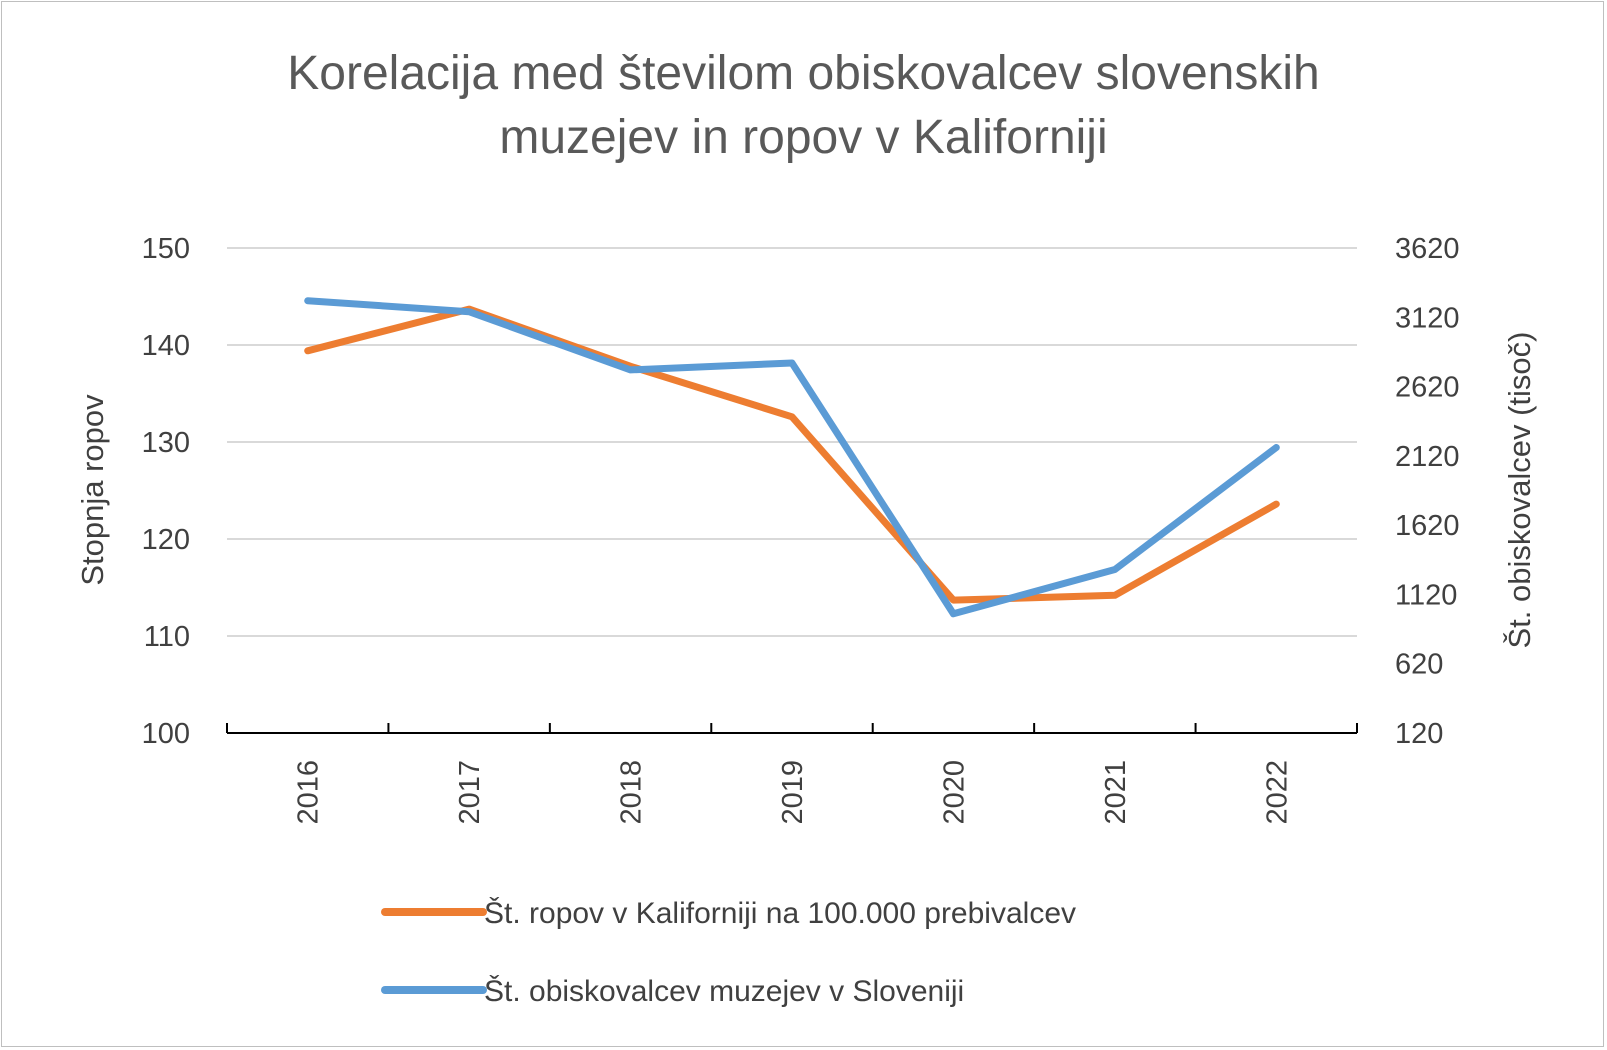  Describe the element at coordinates (632, 792) in the screenshot. I see `x-tick-label: 2018` at that location.